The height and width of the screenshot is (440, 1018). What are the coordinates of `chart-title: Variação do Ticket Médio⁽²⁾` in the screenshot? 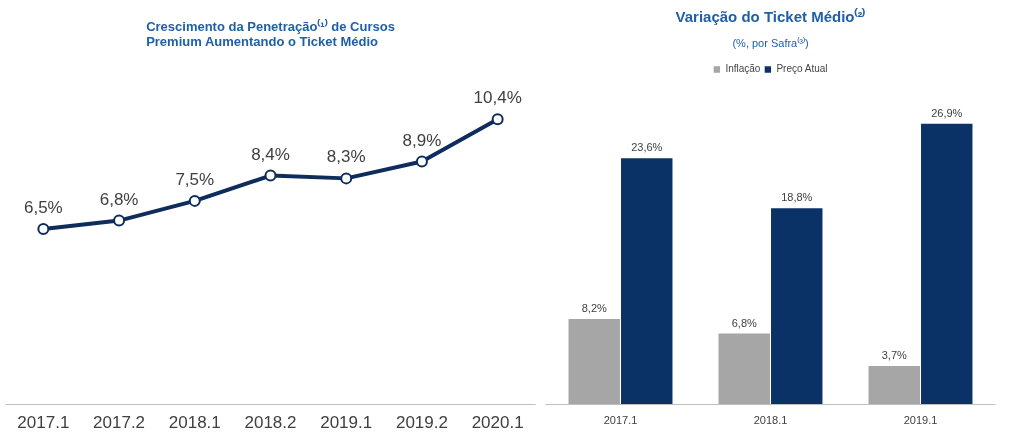 It's located at (770, 16).